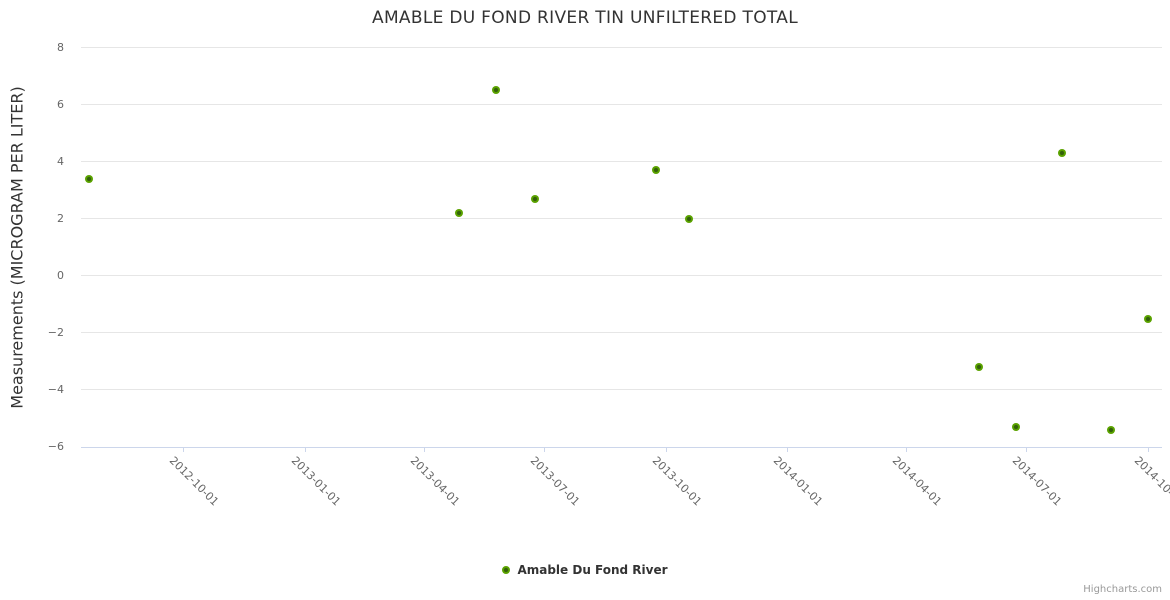 The width and height of the screenshot is (1170, 600). I want to click on y-axis-tick-label: 2, so click(60, 218).